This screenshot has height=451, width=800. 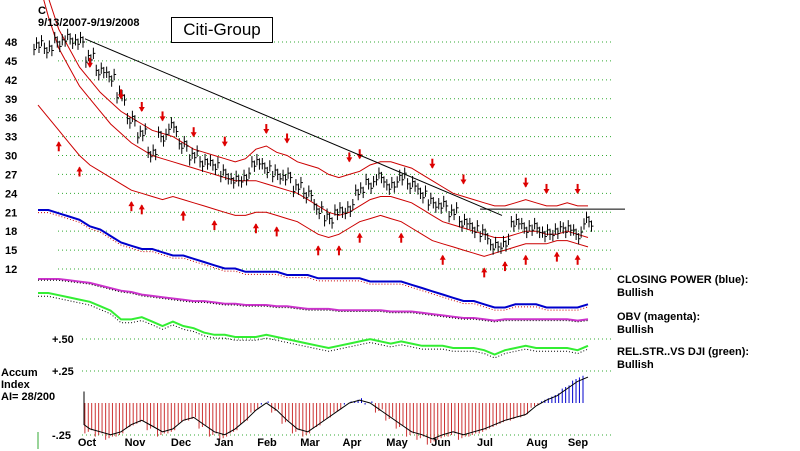 I want to click on accum-index-label: Accum Index AI= 28/200, so click(x=28, y=385).